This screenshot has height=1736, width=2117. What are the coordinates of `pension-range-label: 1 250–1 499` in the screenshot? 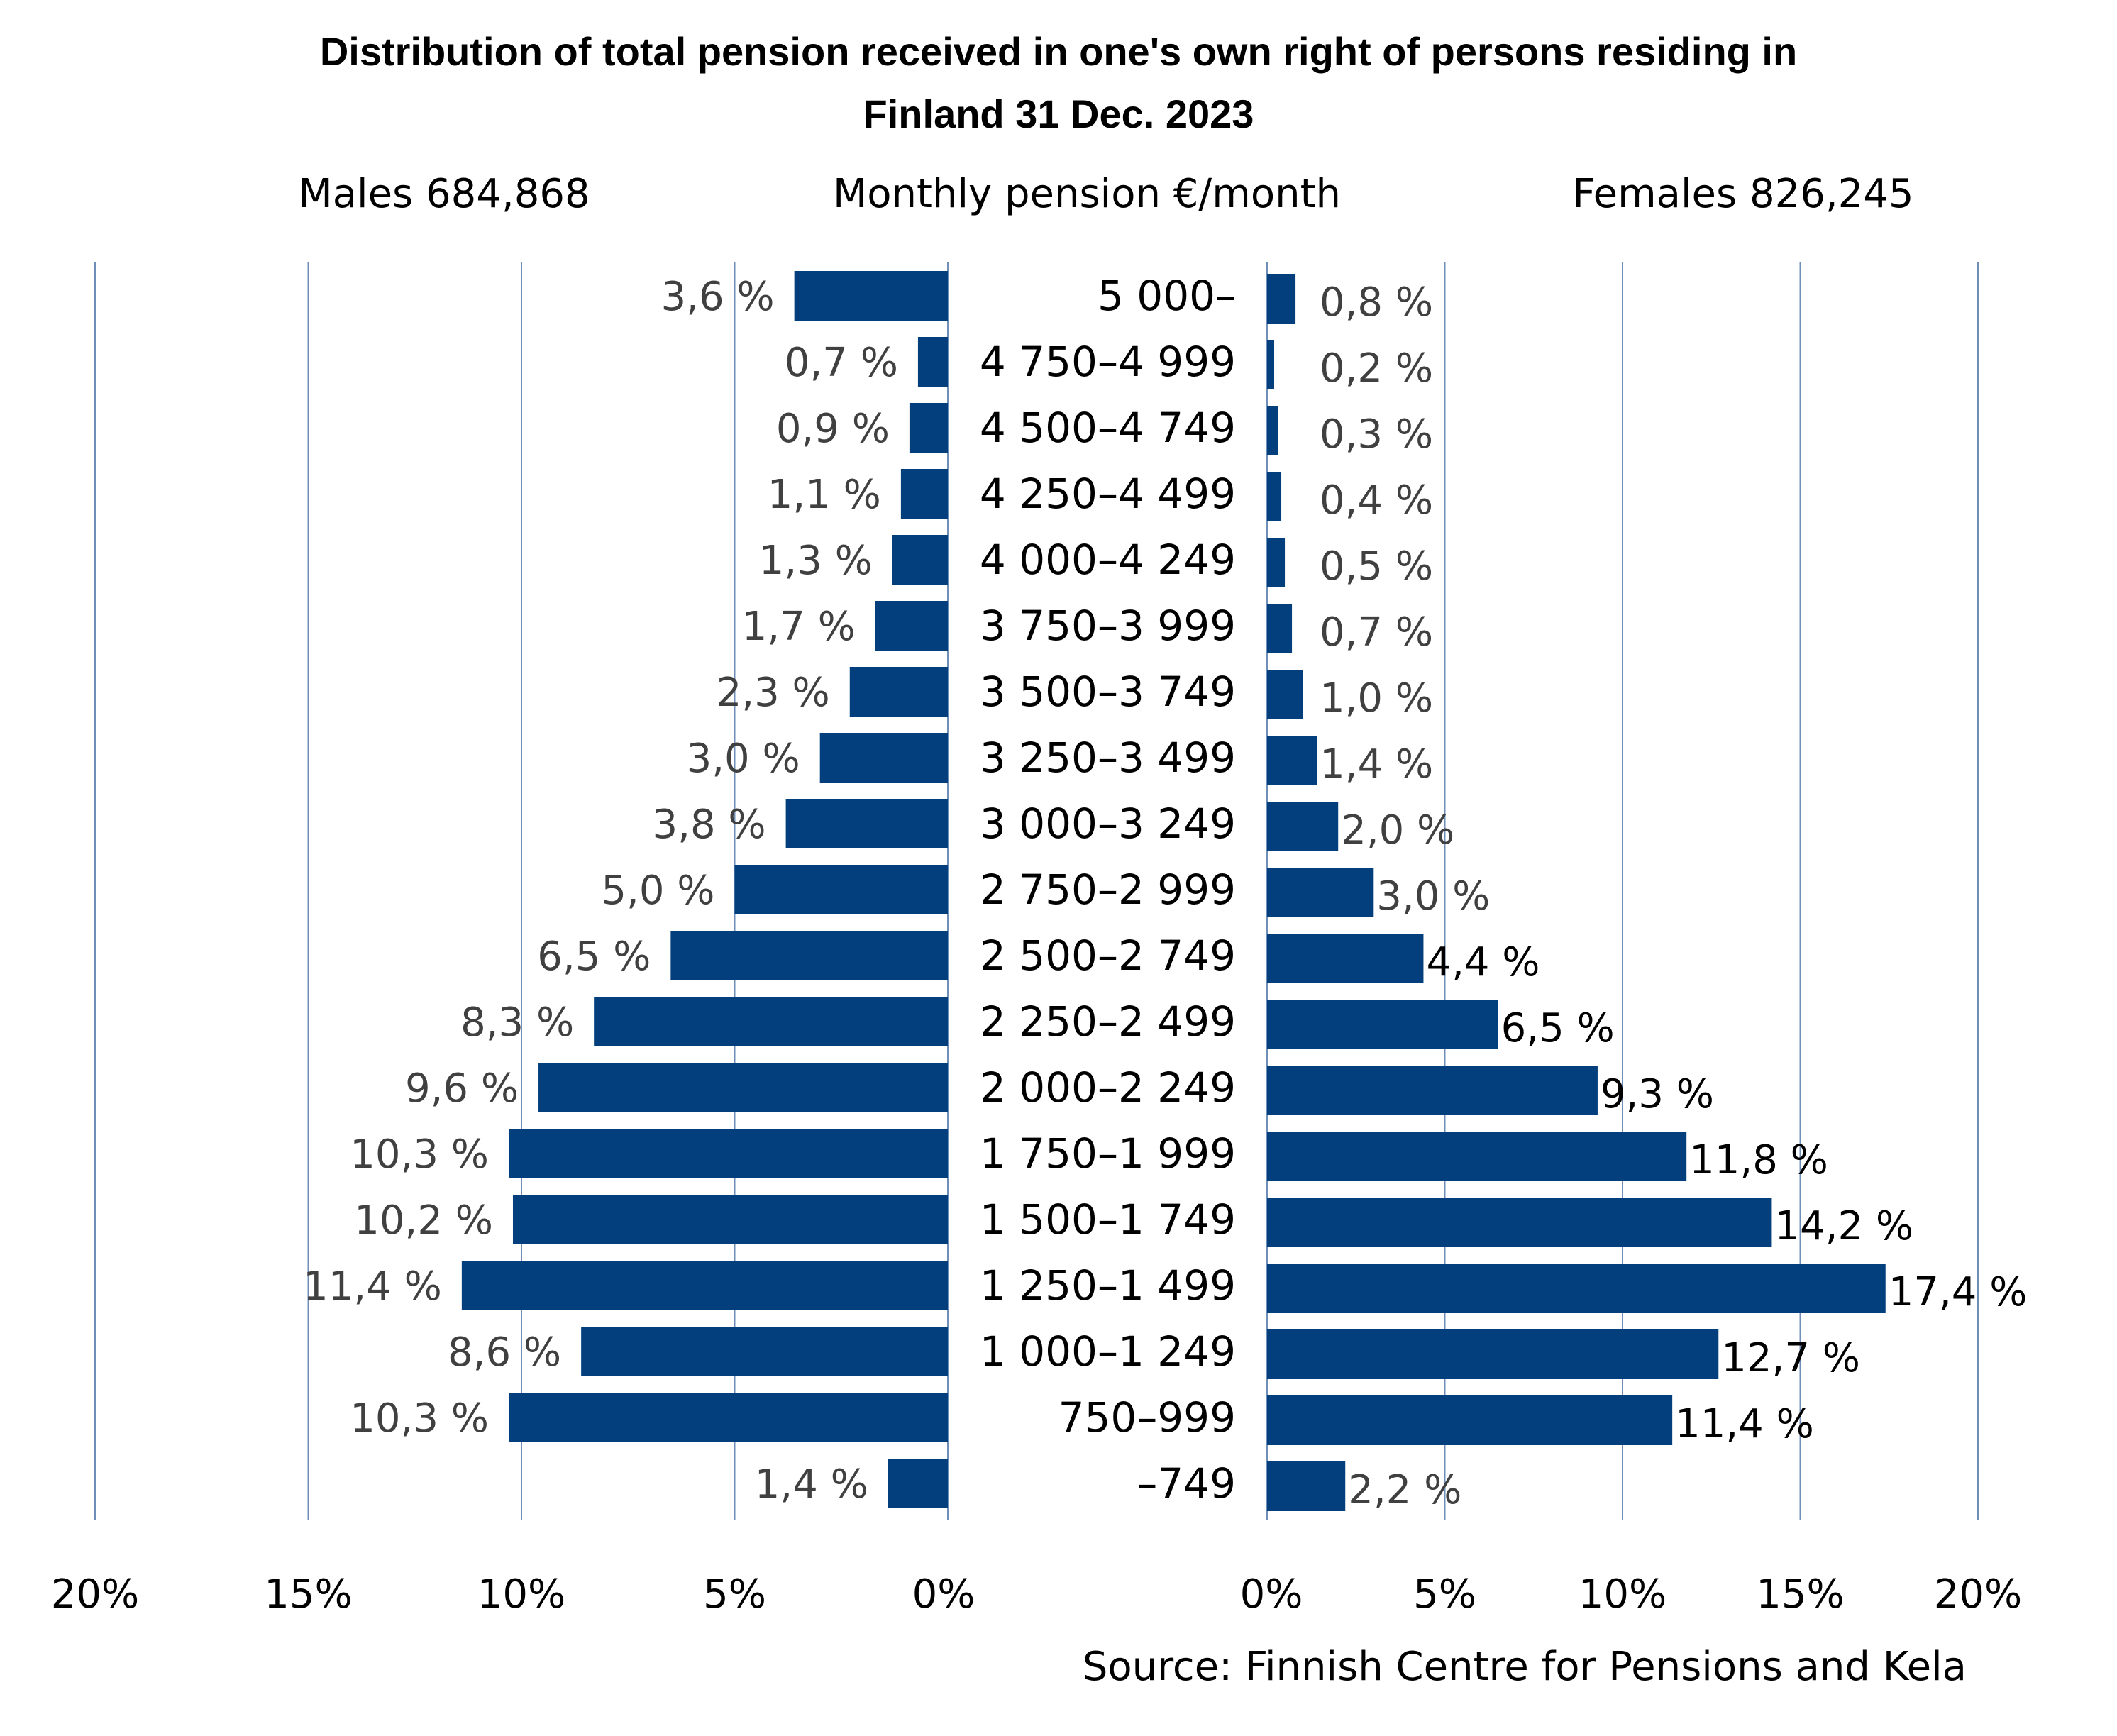 It's located at (1108, 1285).